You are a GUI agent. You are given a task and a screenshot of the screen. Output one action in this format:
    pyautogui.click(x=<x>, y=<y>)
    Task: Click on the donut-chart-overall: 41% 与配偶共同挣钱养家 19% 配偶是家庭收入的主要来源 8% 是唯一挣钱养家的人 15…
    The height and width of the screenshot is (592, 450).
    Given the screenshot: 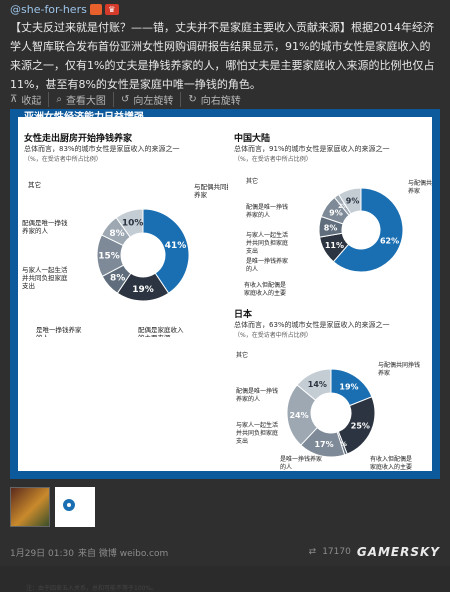 What is the action you would take?
    pyautogui.click(x=125, y=258)
    